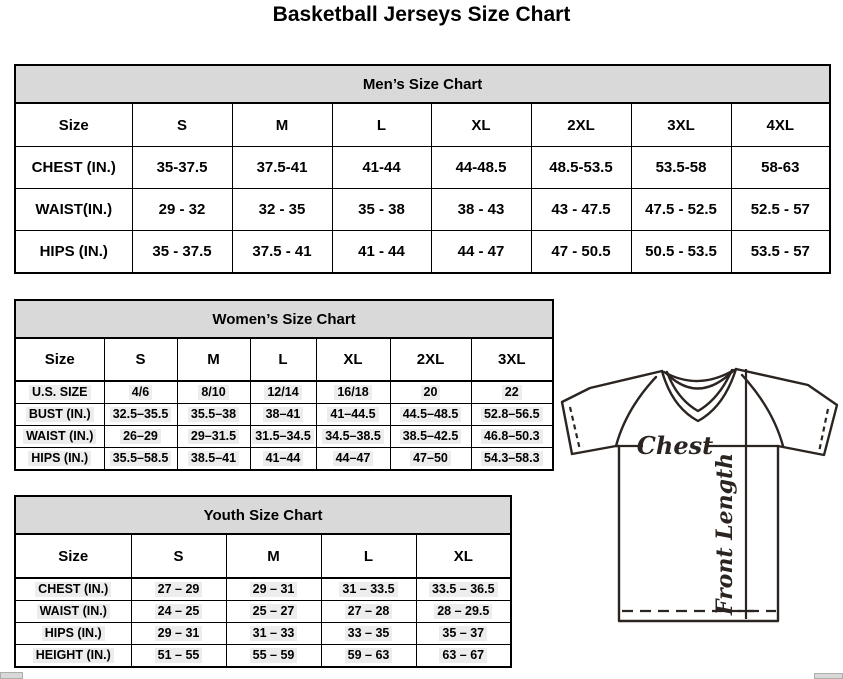  What do you see at coordinates (353, 436) in the screenshot?
I see `cell: 34.5–38.5` at bounding box center [353, 436].